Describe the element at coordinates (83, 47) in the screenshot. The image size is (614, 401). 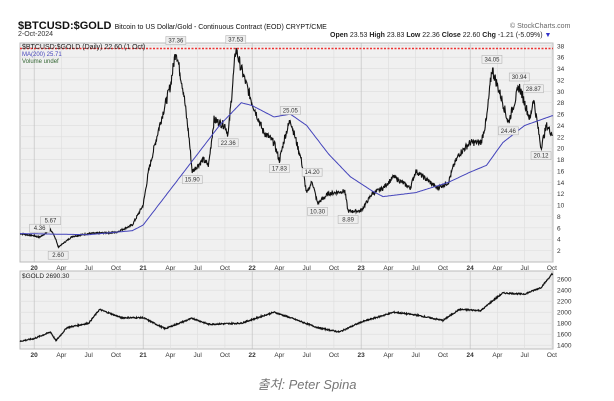
I see `legend-main: $BTCUSD:$GOLD (Daily) 22.60 (1 Oct)` at that location.